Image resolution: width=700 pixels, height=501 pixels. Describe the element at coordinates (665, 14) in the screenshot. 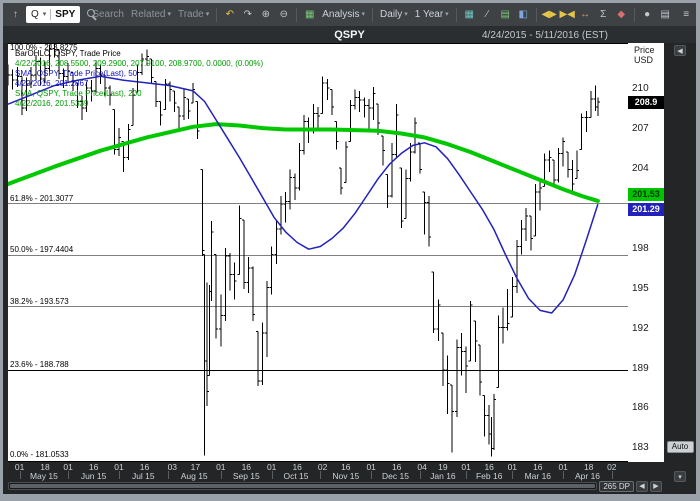

I see `print-icon: ▤` at that location.